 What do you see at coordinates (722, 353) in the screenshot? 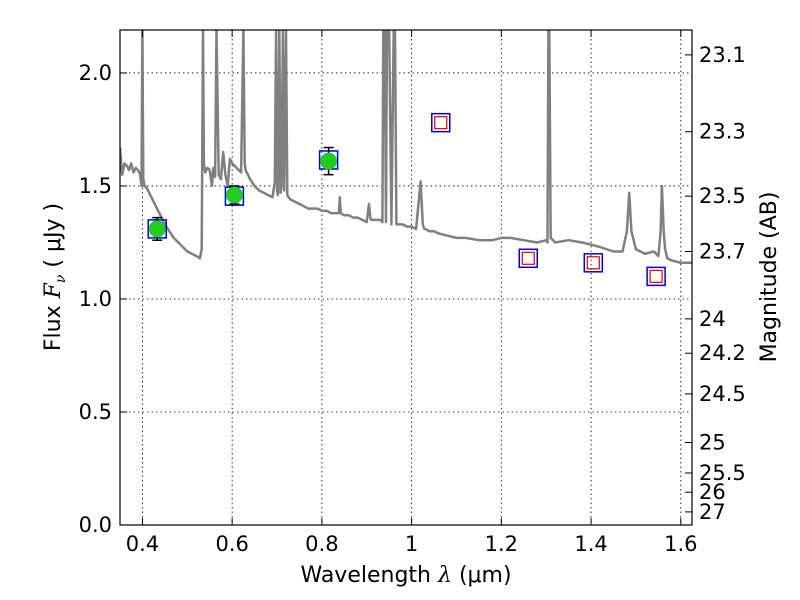
I see `y2-tick-label: 24.2` at bounding box center [722, 353].